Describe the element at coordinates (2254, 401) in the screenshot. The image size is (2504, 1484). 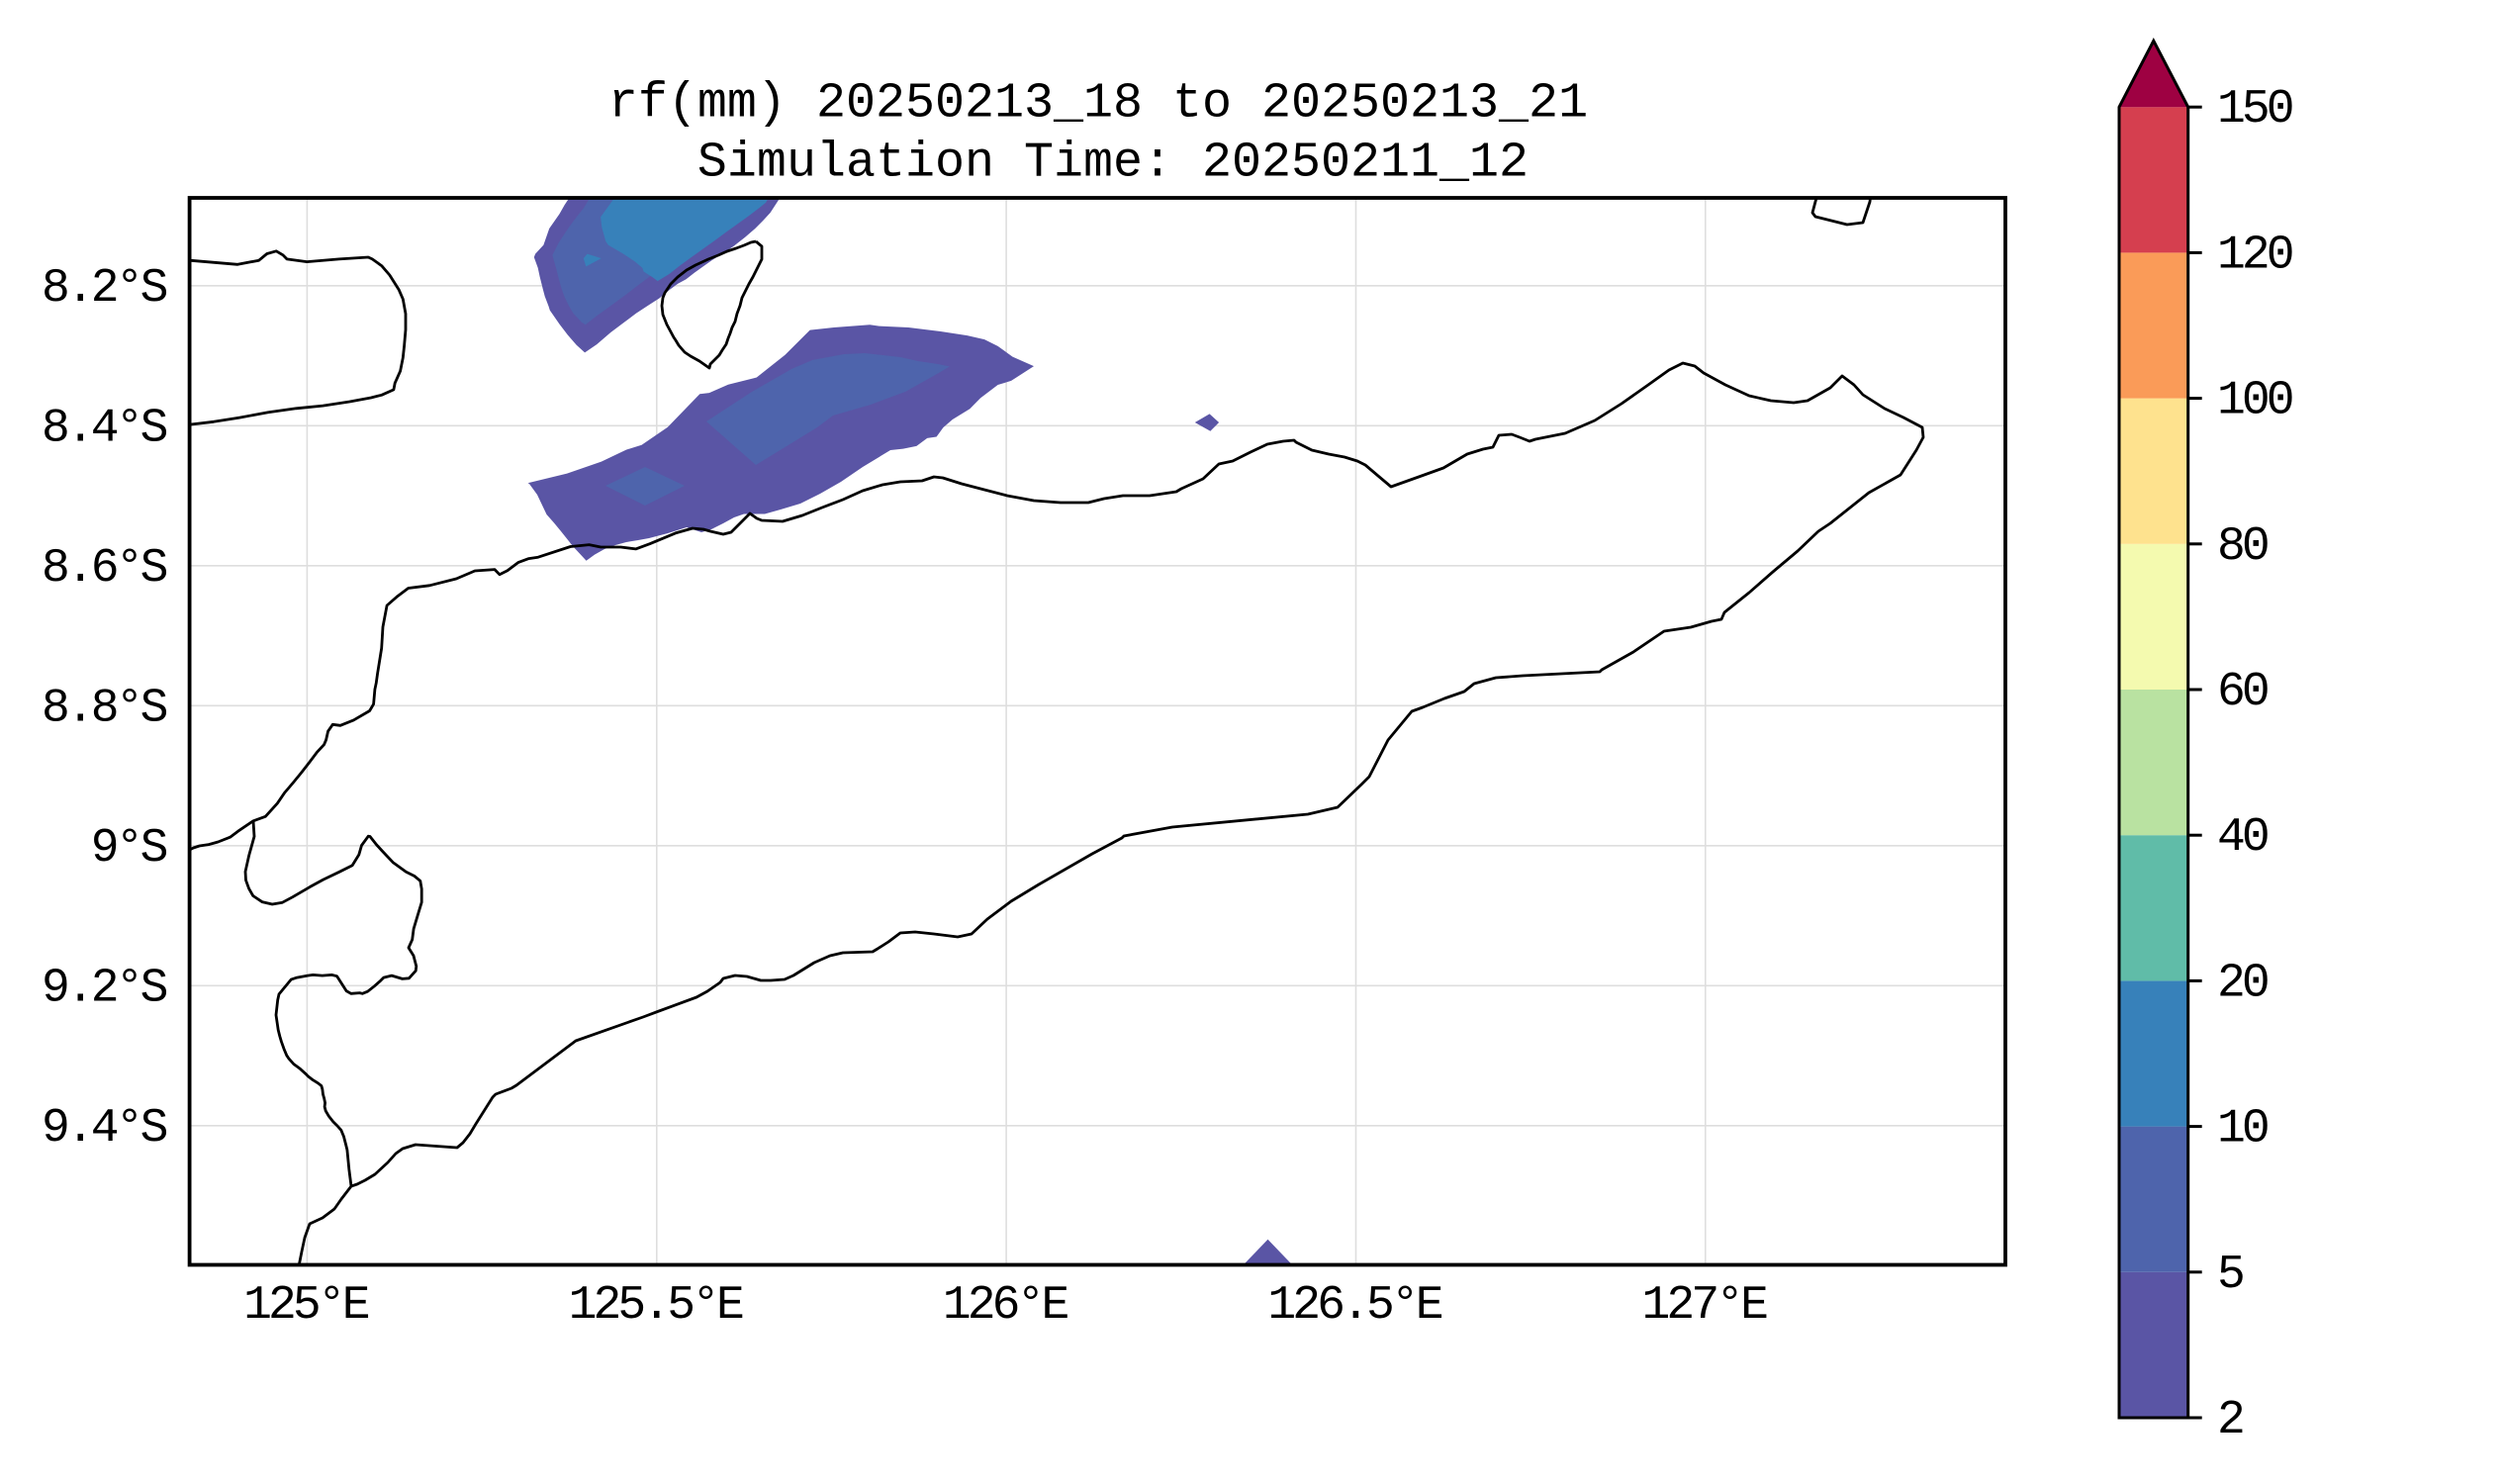
I see `svg-text: 100` at that location.